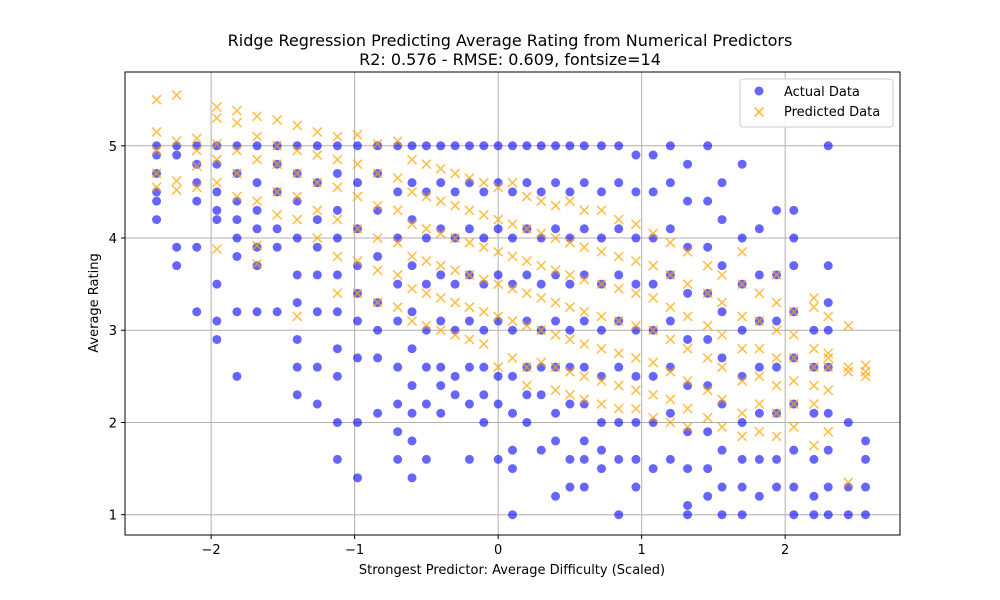 The width and height of the screenshot is (1000, 600). I want to click on legend-predicted-label: Predicted Data, so click(832, 112).